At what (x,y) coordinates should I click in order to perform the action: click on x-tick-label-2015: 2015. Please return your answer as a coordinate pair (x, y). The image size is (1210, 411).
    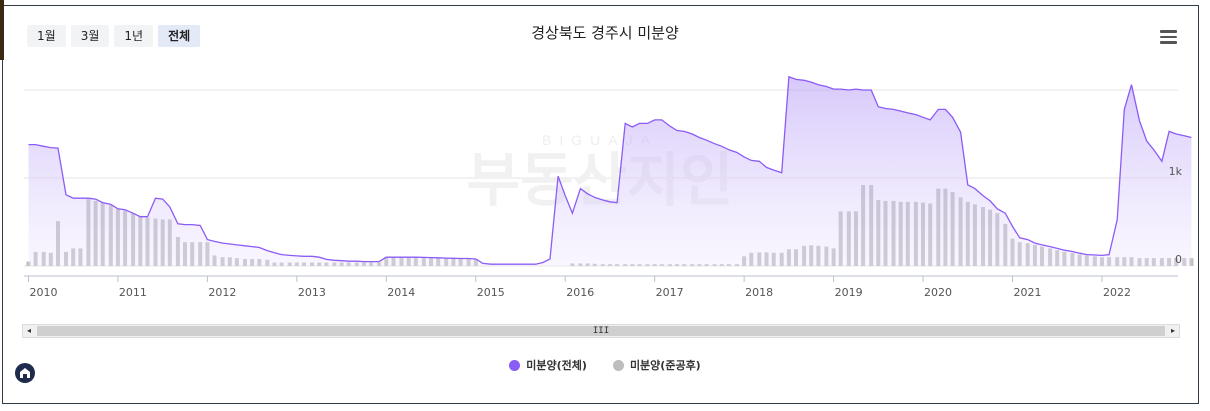
    Looking at the image, I should click on (491, 292).